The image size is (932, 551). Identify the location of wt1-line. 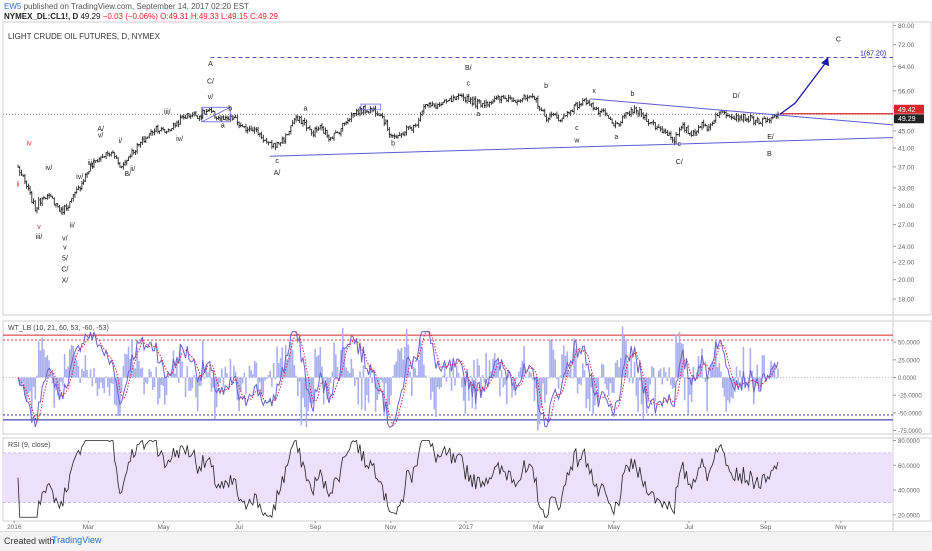
(398, 379).